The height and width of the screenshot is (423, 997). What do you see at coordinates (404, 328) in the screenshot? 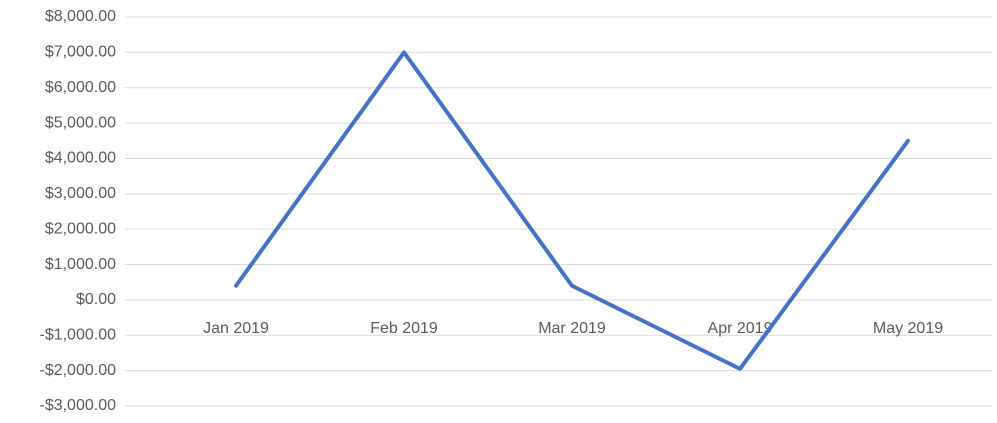
I see `x-tick-label: Feb 2019` at bounding box center [404, 328].